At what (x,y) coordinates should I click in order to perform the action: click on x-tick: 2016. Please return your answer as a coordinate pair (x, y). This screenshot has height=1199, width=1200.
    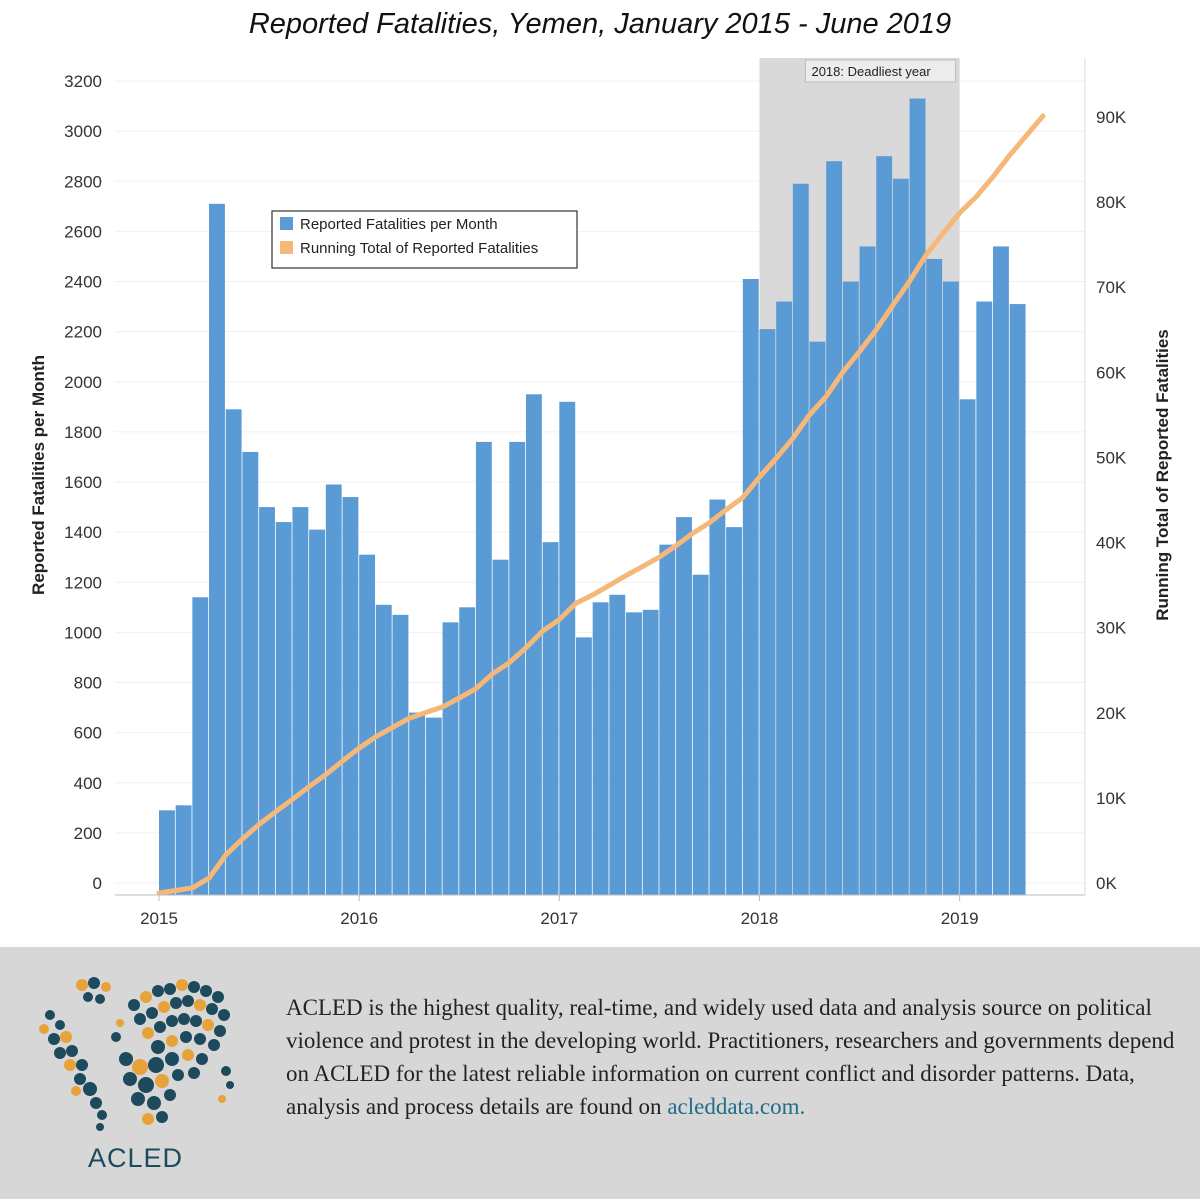
    Looking at the image, I should click on (359, 918).